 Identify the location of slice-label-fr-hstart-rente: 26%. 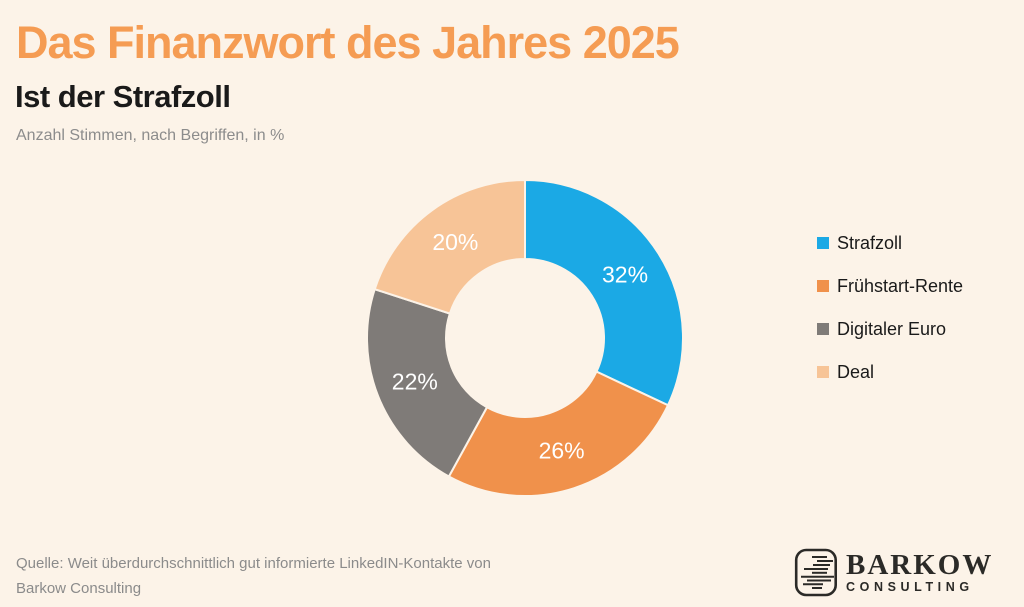
(562, 451).